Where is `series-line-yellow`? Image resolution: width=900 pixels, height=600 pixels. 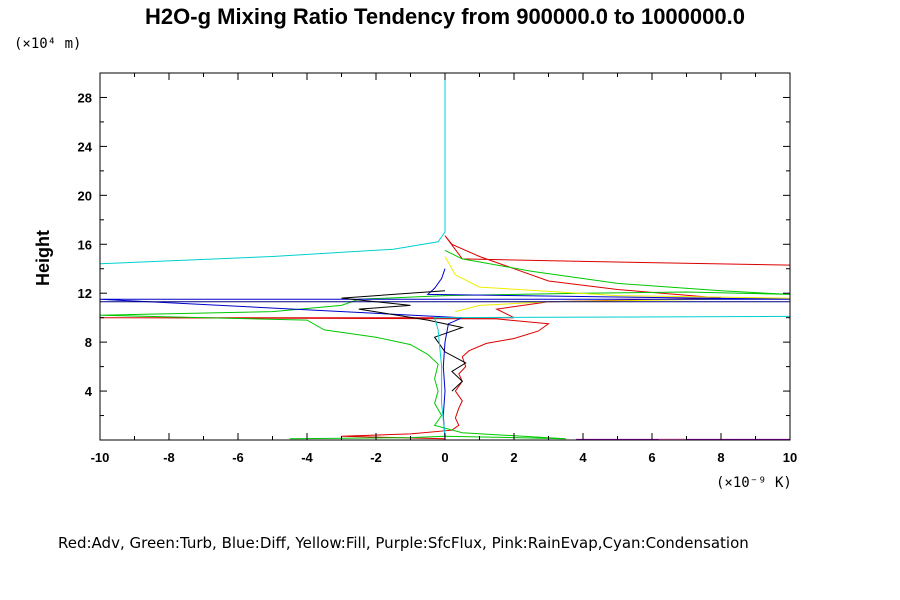
series-line-yellow is located at coordinates (617, 284).